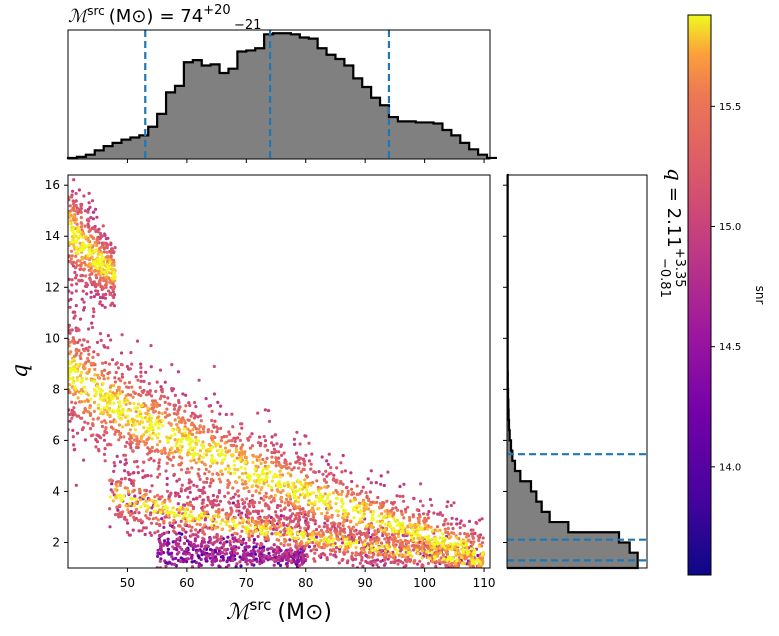 This screenshot has height=636, width=779. I want to click on y-tick-label: 16, so click(52, 185).